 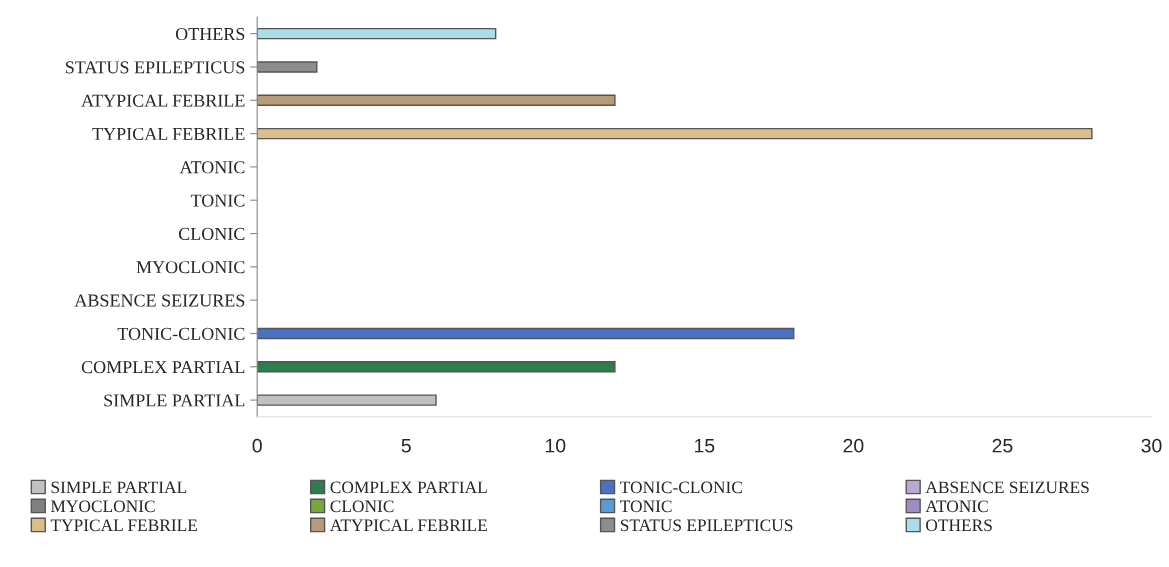 I want to click on y-tick-label: OTHERS, so click(x=210, y=34).